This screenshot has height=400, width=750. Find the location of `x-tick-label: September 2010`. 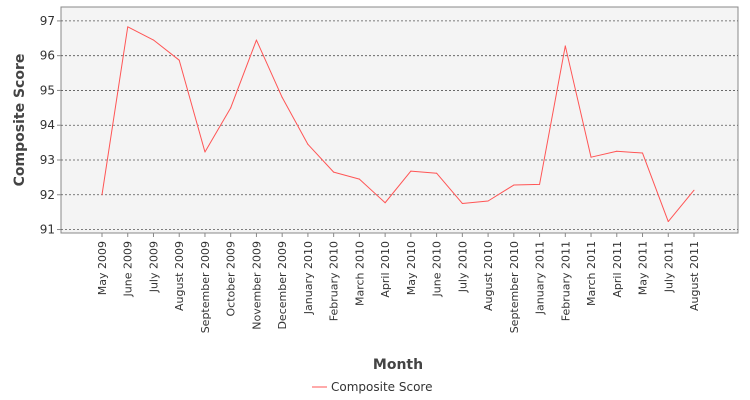

x-tick-label: September 2010 is located at coordinates (514, 287).